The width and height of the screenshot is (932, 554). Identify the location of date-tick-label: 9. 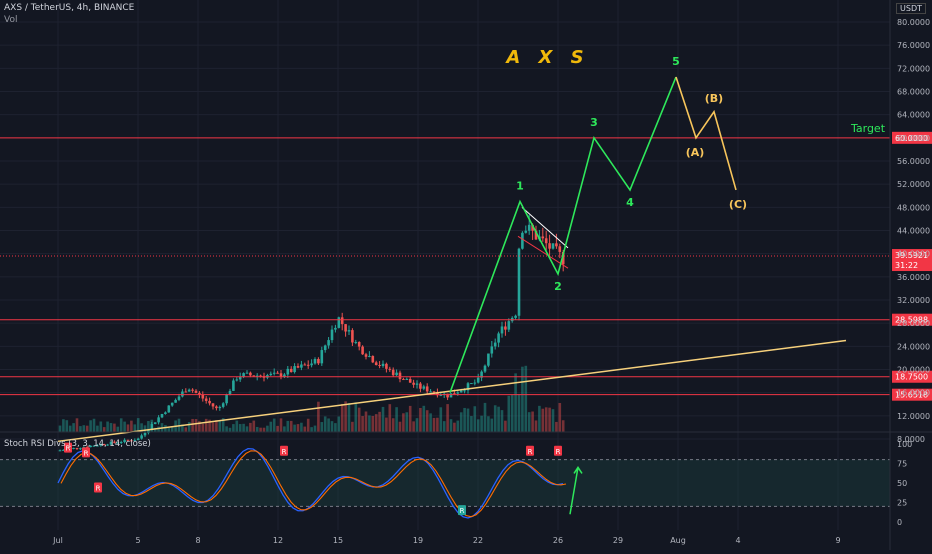
(837, 540).